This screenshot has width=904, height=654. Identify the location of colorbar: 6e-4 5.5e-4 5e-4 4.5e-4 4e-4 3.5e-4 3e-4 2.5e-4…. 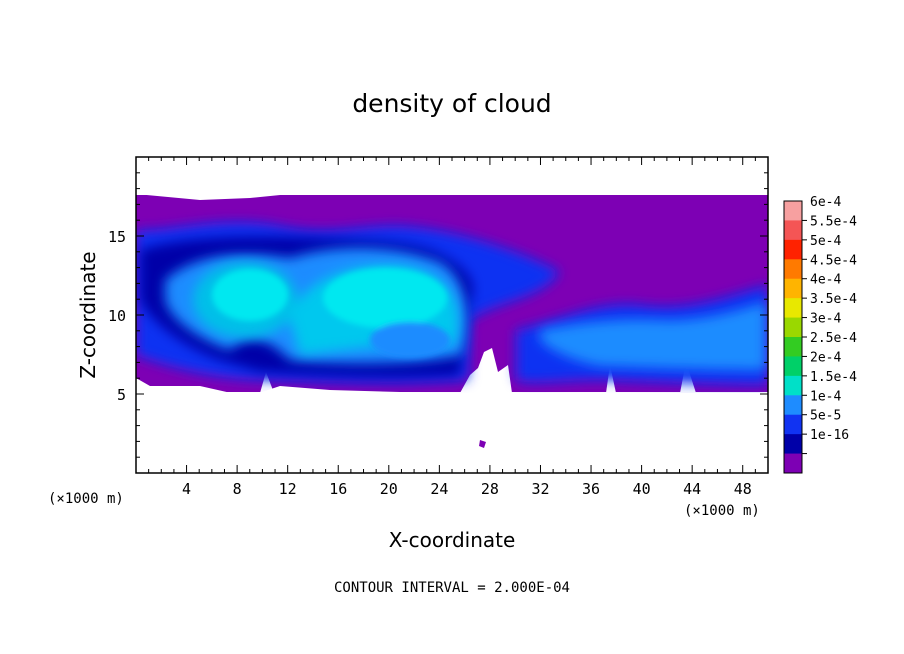
(820, 334).